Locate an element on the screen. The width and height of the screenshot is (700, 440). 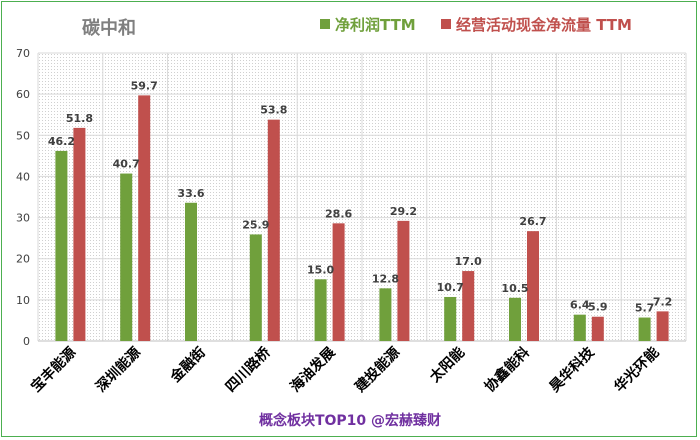
y-tick-label: 40 is located at coordinates (23, 176).